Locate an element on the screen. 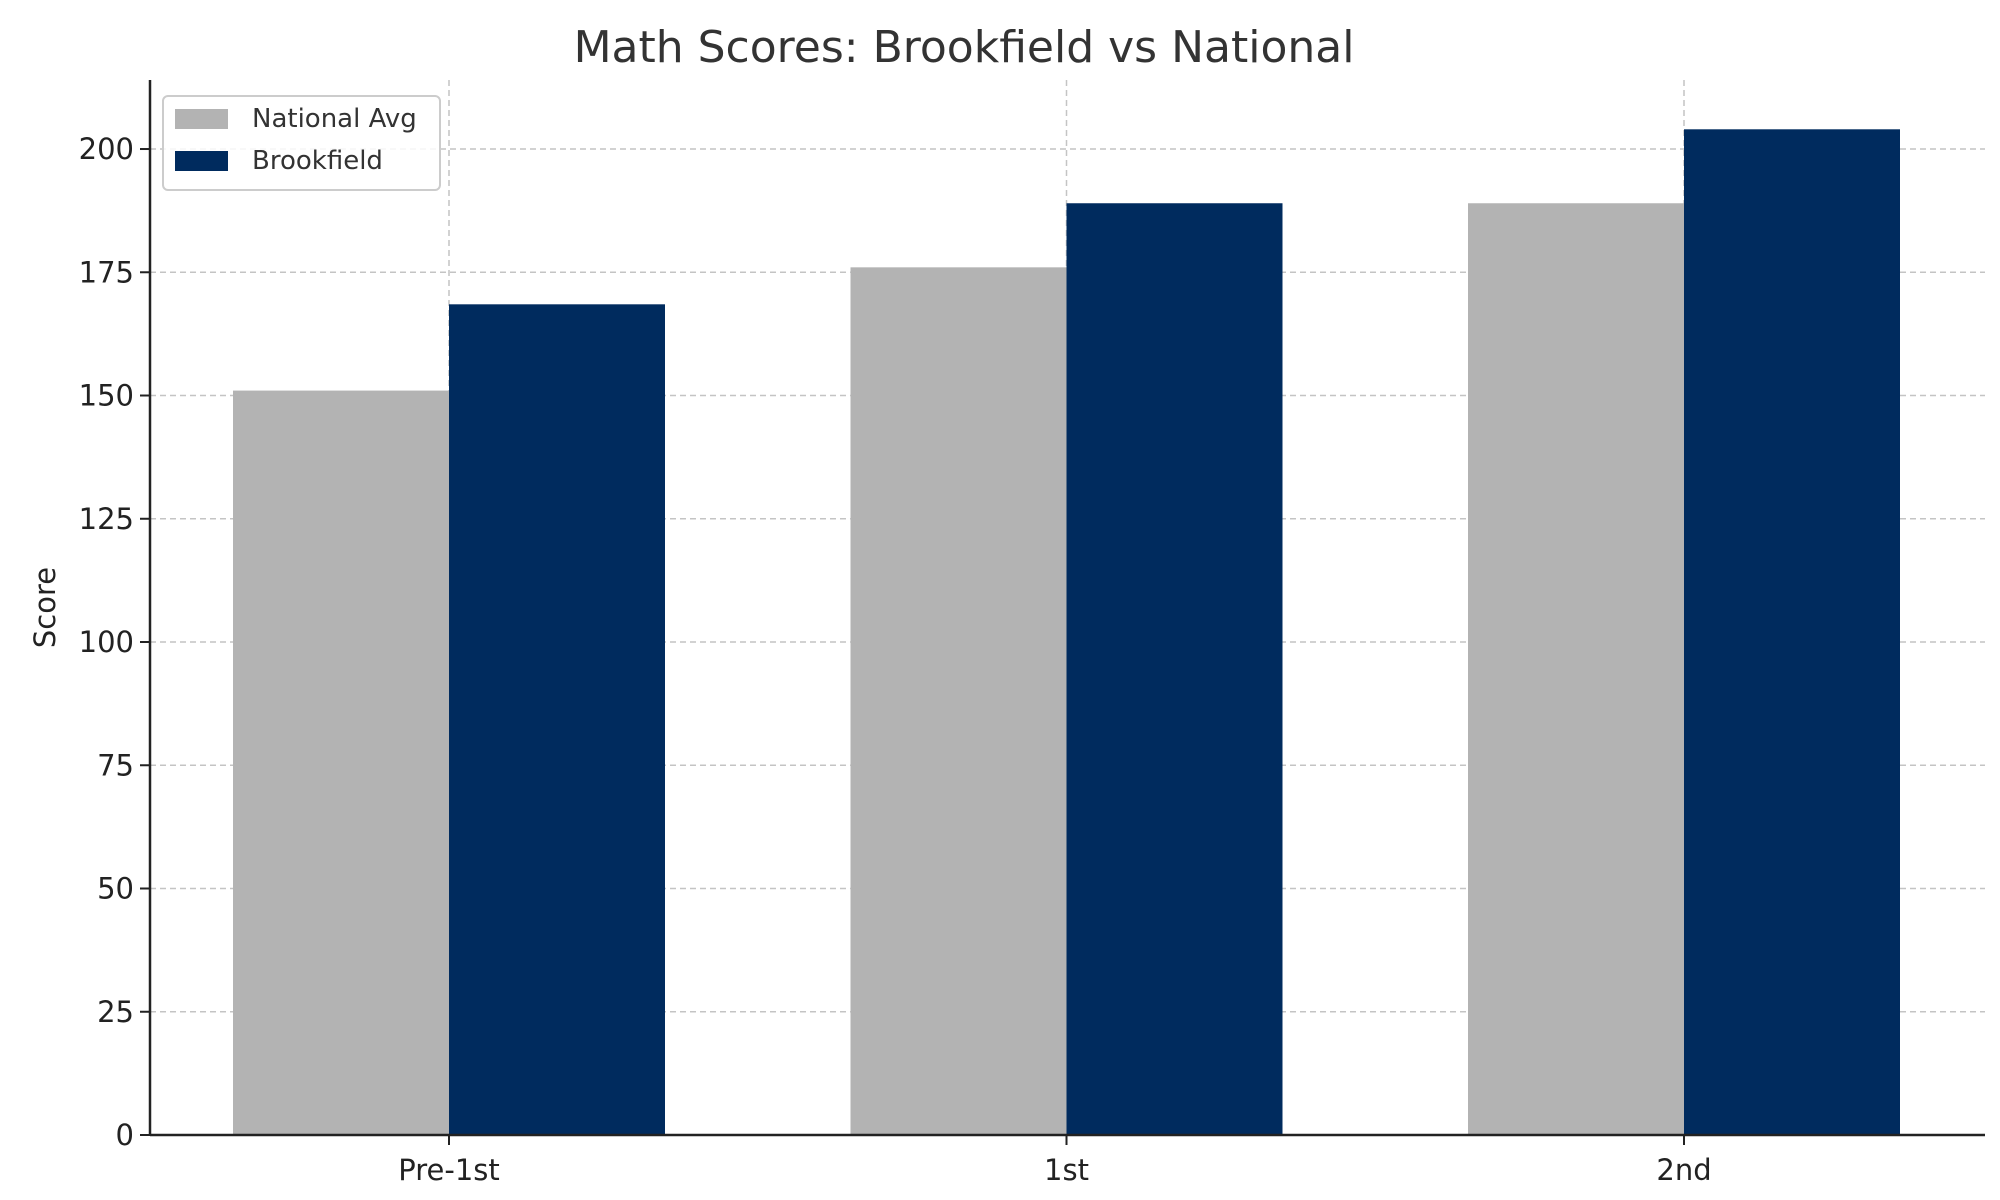 The image size is (2000, 1200). y-tick-label: 75 is located at coordinates (115, 765).